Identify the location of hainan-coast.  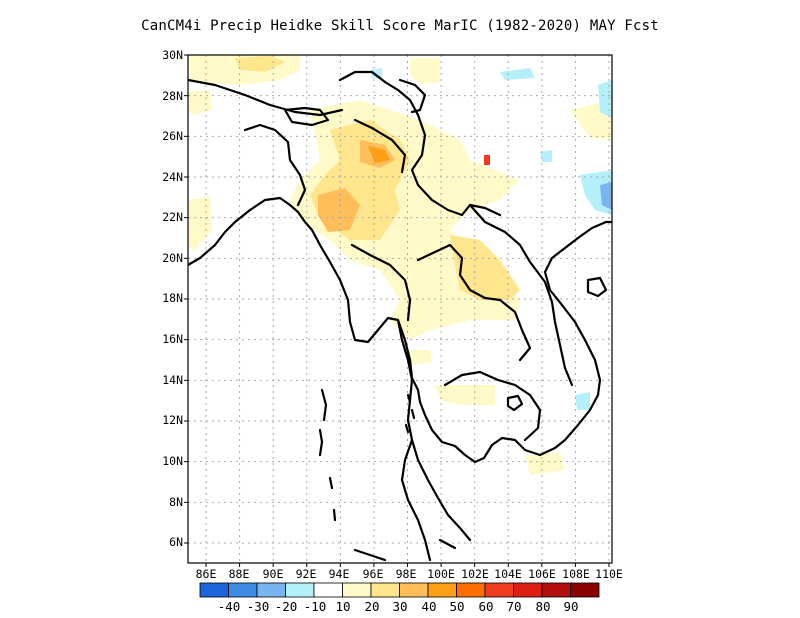
(597, 287).